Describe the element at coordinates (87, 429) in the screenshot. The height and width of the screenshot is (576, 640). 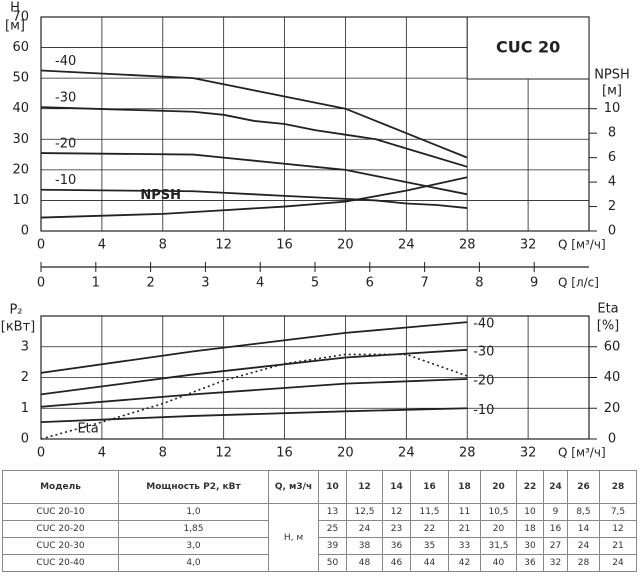
I see `series-label: Eta` at that location.